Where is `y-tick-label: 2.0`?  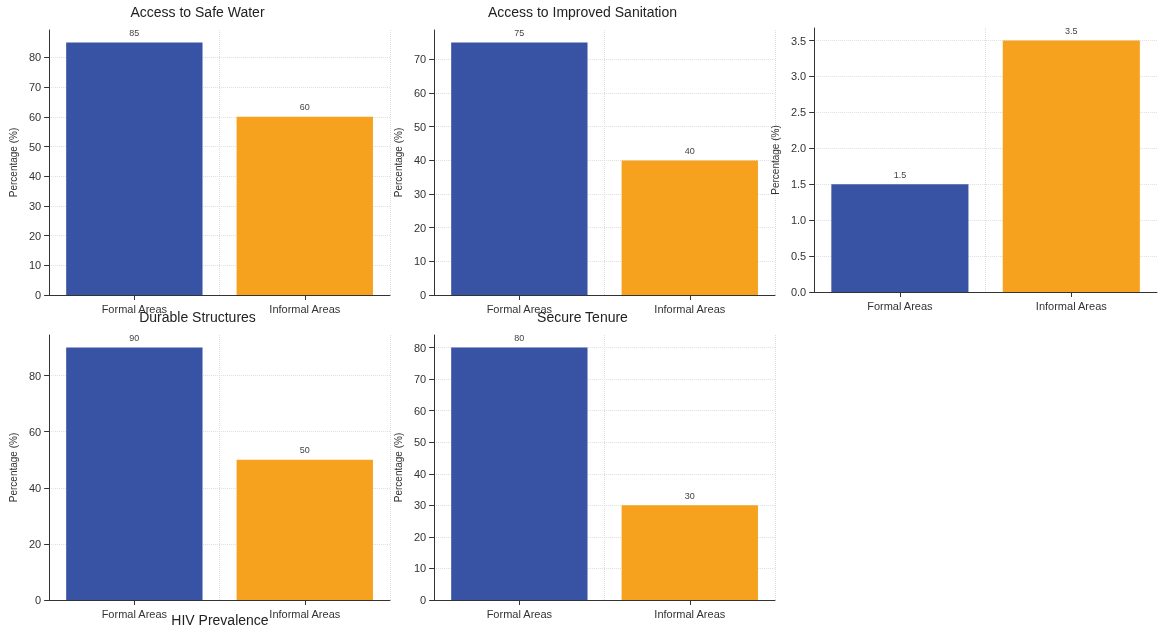 y-tick-label: 2.0 is located at coordinates (798, 148).